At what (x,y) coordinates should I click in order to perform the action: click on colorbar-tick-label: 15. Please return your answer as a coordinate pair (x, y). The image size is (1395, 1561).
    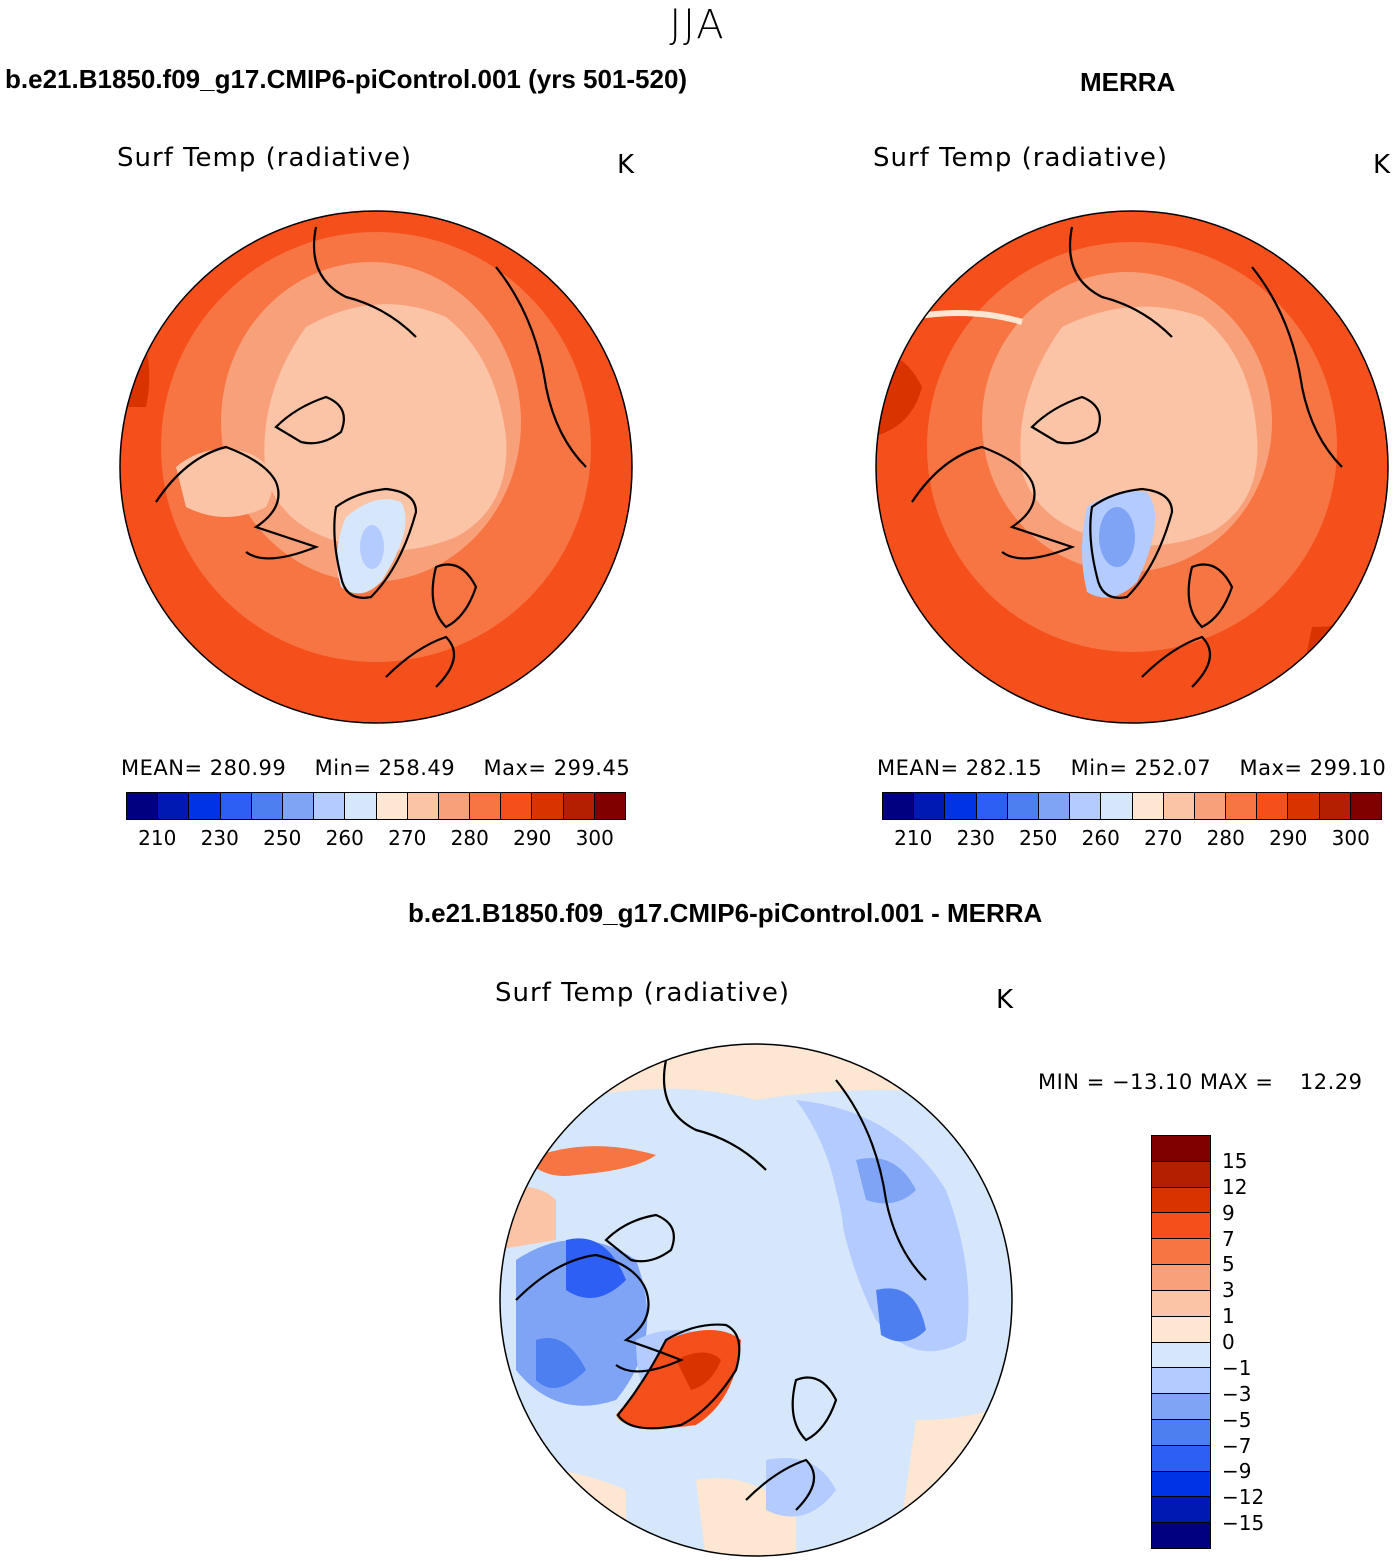
    Looking at the image, I should click on (1235, 1160).